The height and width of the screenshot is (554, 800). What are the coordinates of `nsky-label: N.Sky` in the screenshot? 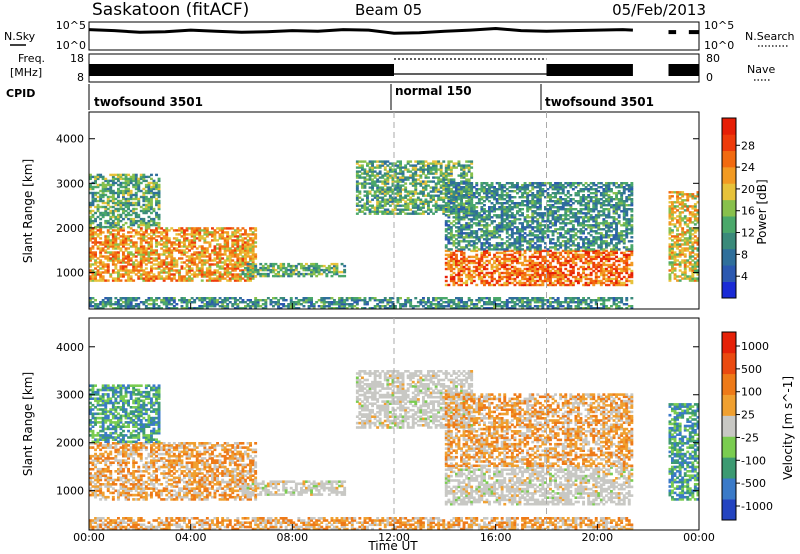 It's located at (20, 36).